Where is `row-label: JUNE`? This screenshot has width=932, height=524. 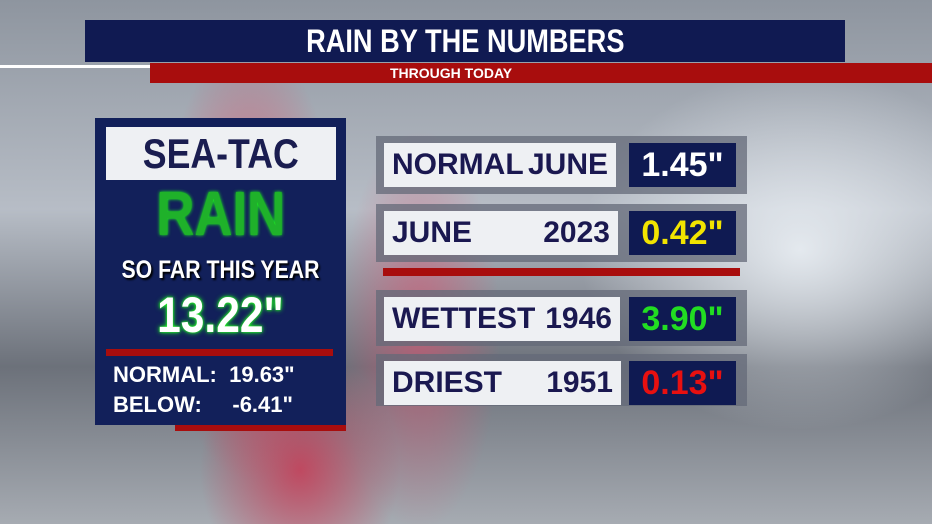 row-label: JUNE is located at coordinates (432, 232).